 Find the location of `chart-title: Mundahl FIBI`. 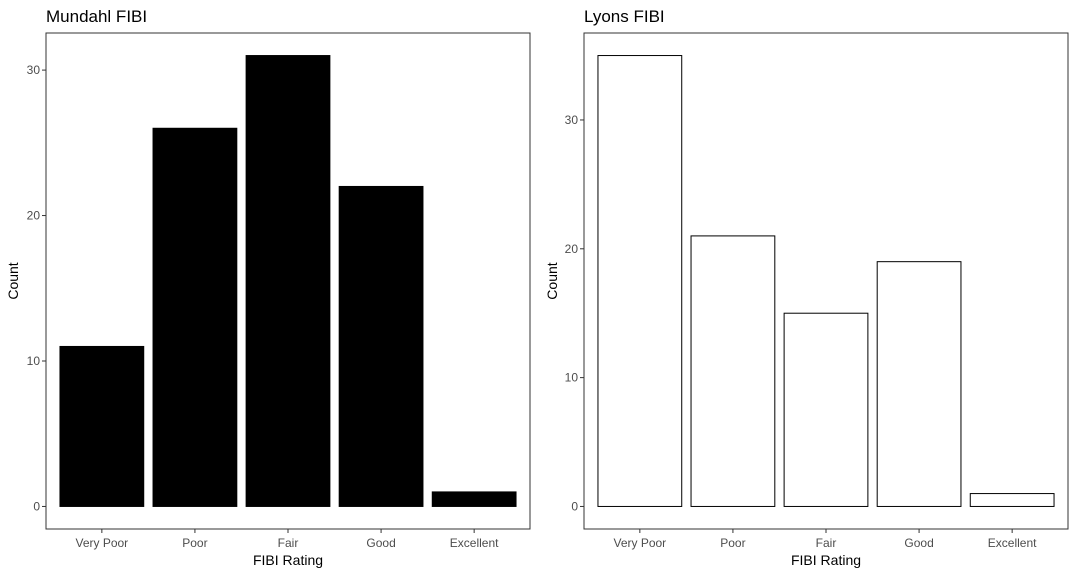

chart-title: Mundahl FIBI is located at coordinates (96, 16).